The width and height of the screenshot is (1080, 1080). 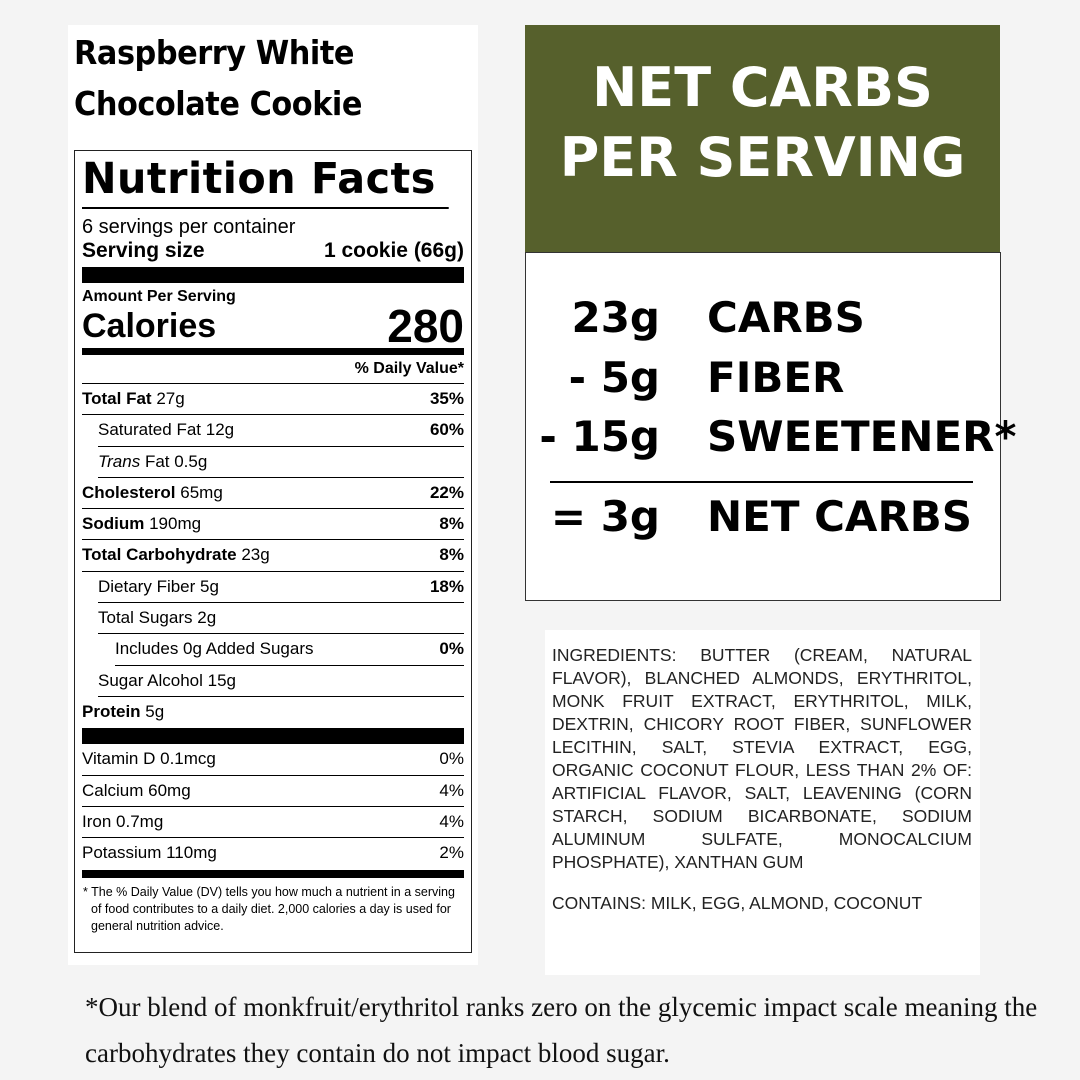 What do you see at coordinates (273, 823) in the screenshot?
I see `vitamin-row: Iron 0.7mg 4%` at bounding box center [273, 823].